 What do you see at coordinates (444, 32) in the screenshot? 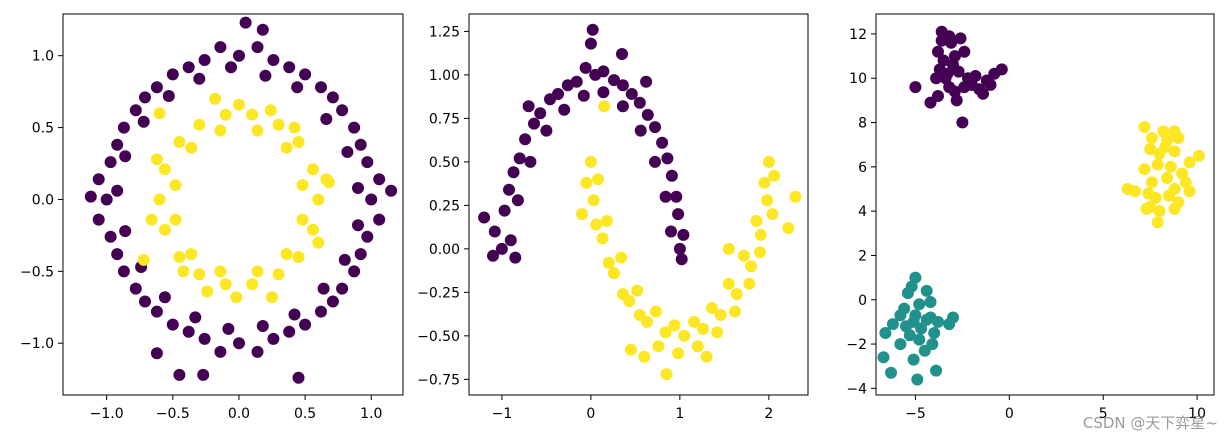
I see `y-tick-label: 1.25` at bounding box center [444, 32].